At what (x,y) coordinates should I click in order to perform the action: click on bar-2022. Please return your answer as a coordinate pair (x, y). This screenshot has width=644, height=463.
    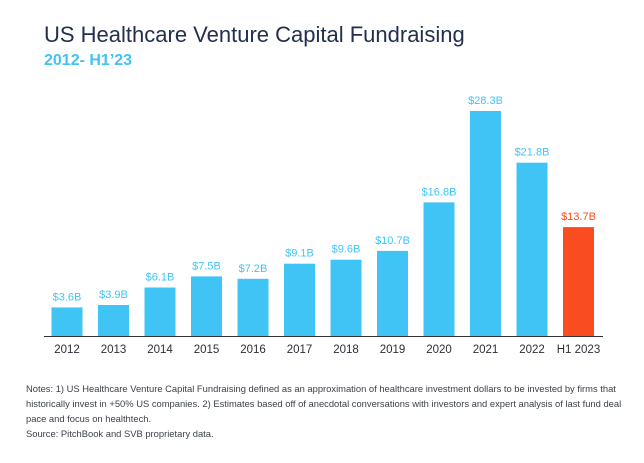
    Looking at the image, I should click on (532, 249).